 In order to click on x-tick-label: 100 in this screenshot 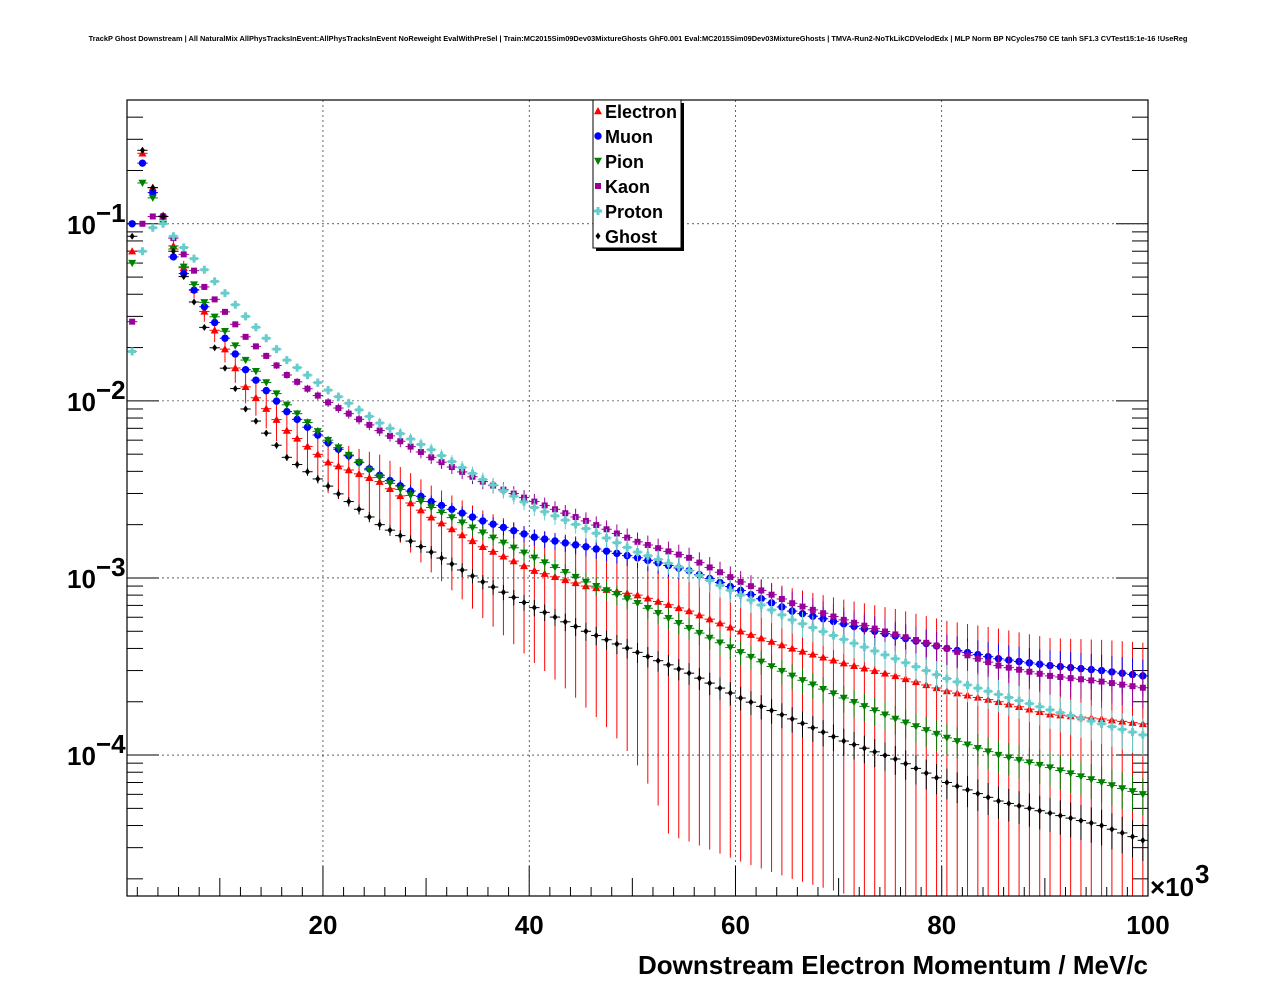, I will do `click(1147, 925)`.